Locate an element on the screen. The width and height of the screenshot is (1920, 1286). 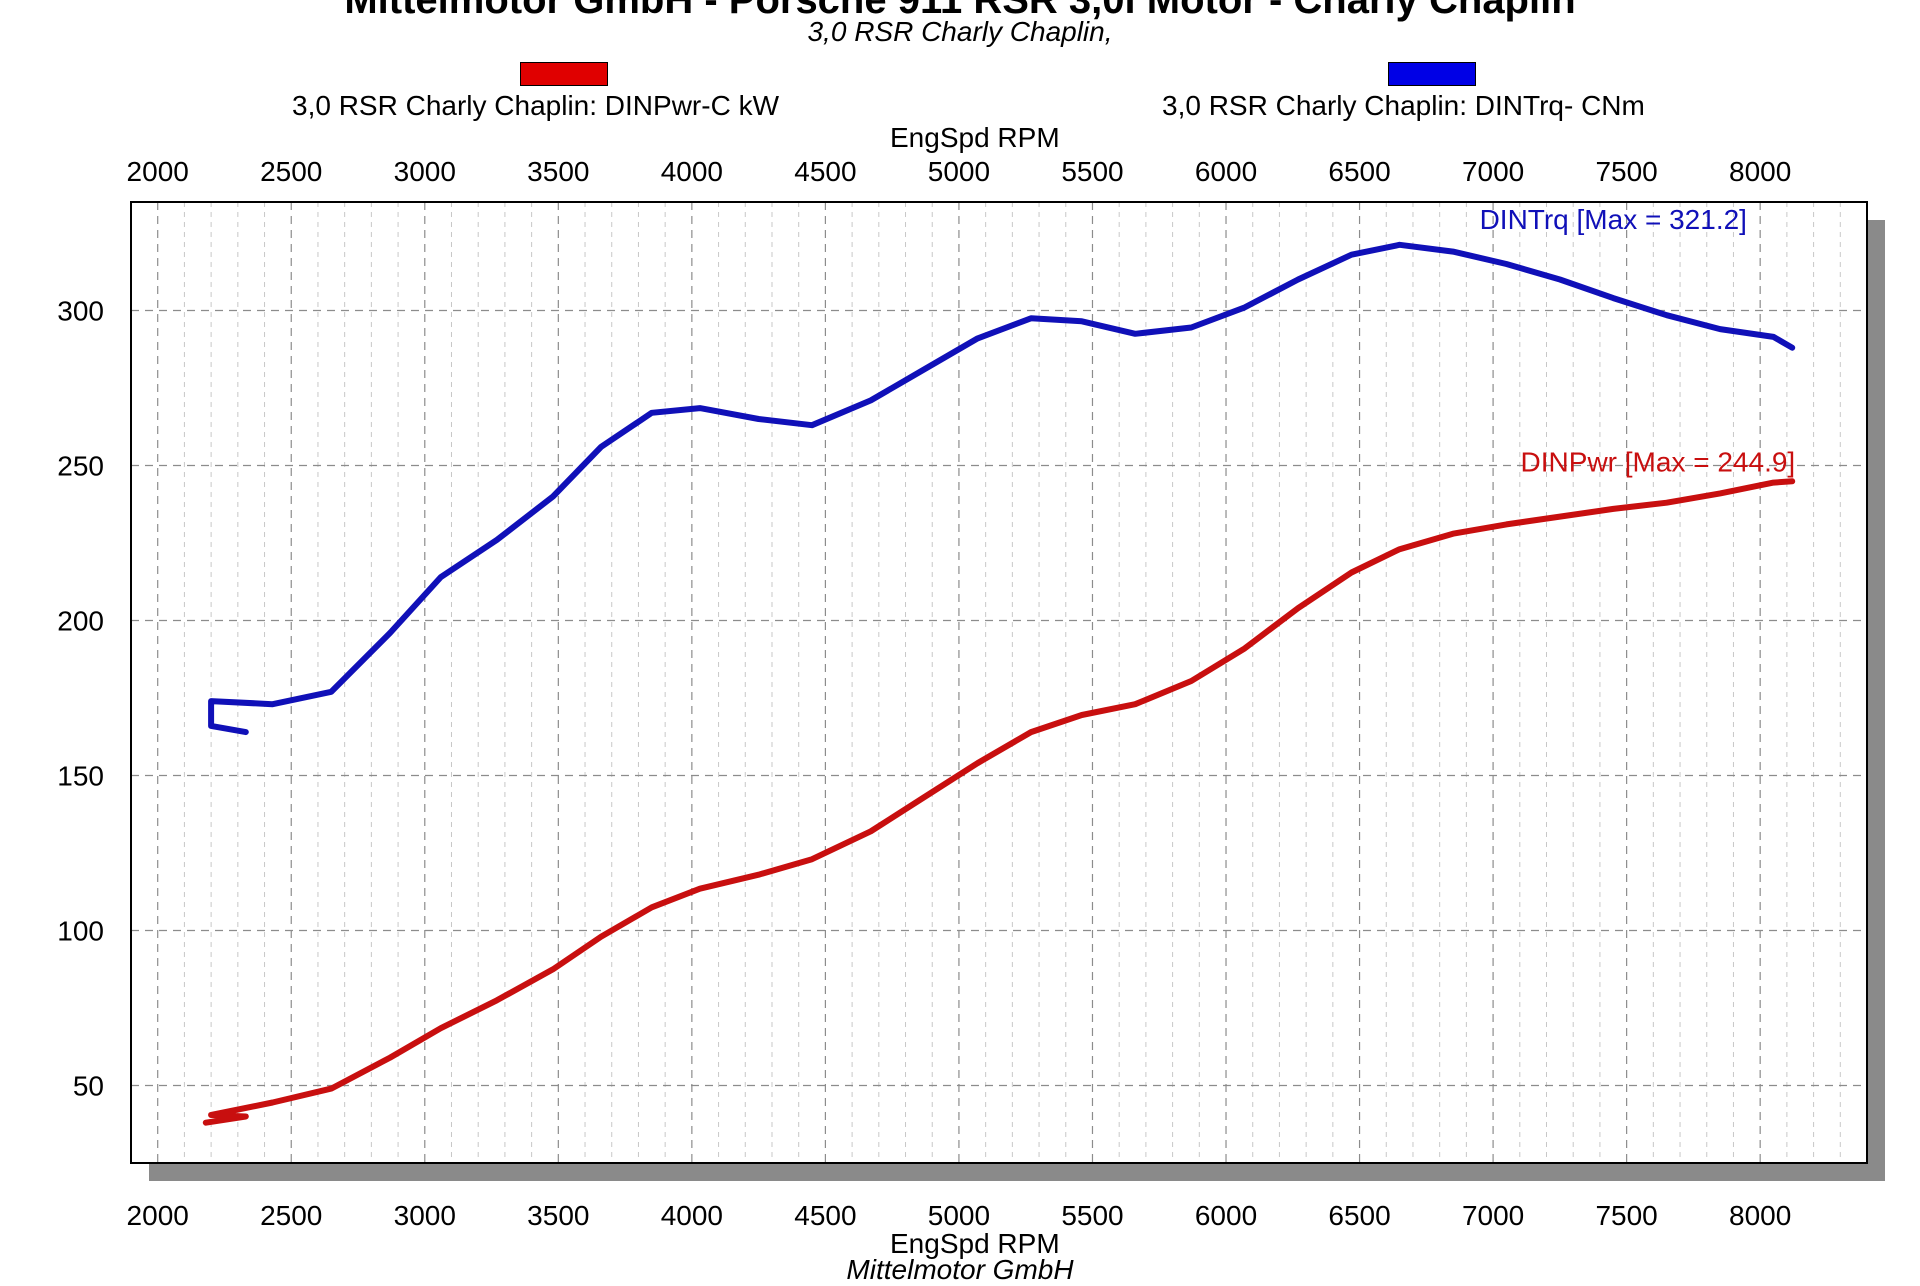
x-tick-label-bottom: 2000 is located at coordinates (158, 1215).